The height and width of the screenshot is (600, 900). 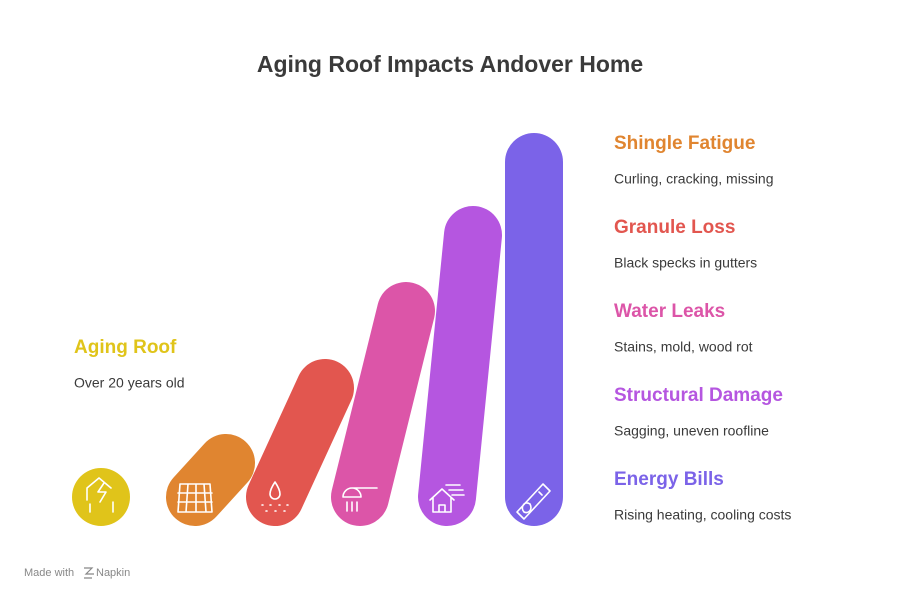 What do you see at coordinates (698, 395) in the screenshot?
I see `item-label: Structural Damage` at bounding box center [698, 395].